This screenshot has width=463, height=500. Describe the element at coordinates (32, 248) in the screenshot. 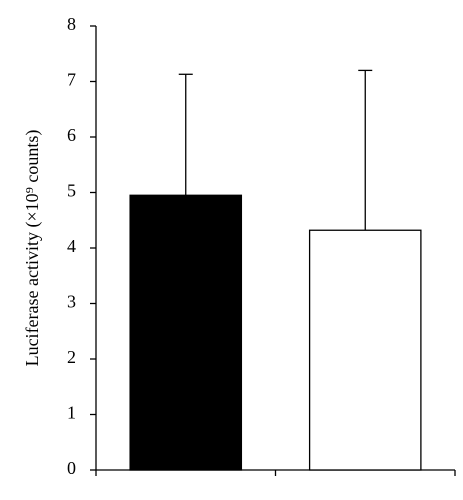

I see `y-axis-label: Luciferase activity (×10⁹ counts)` at that location.